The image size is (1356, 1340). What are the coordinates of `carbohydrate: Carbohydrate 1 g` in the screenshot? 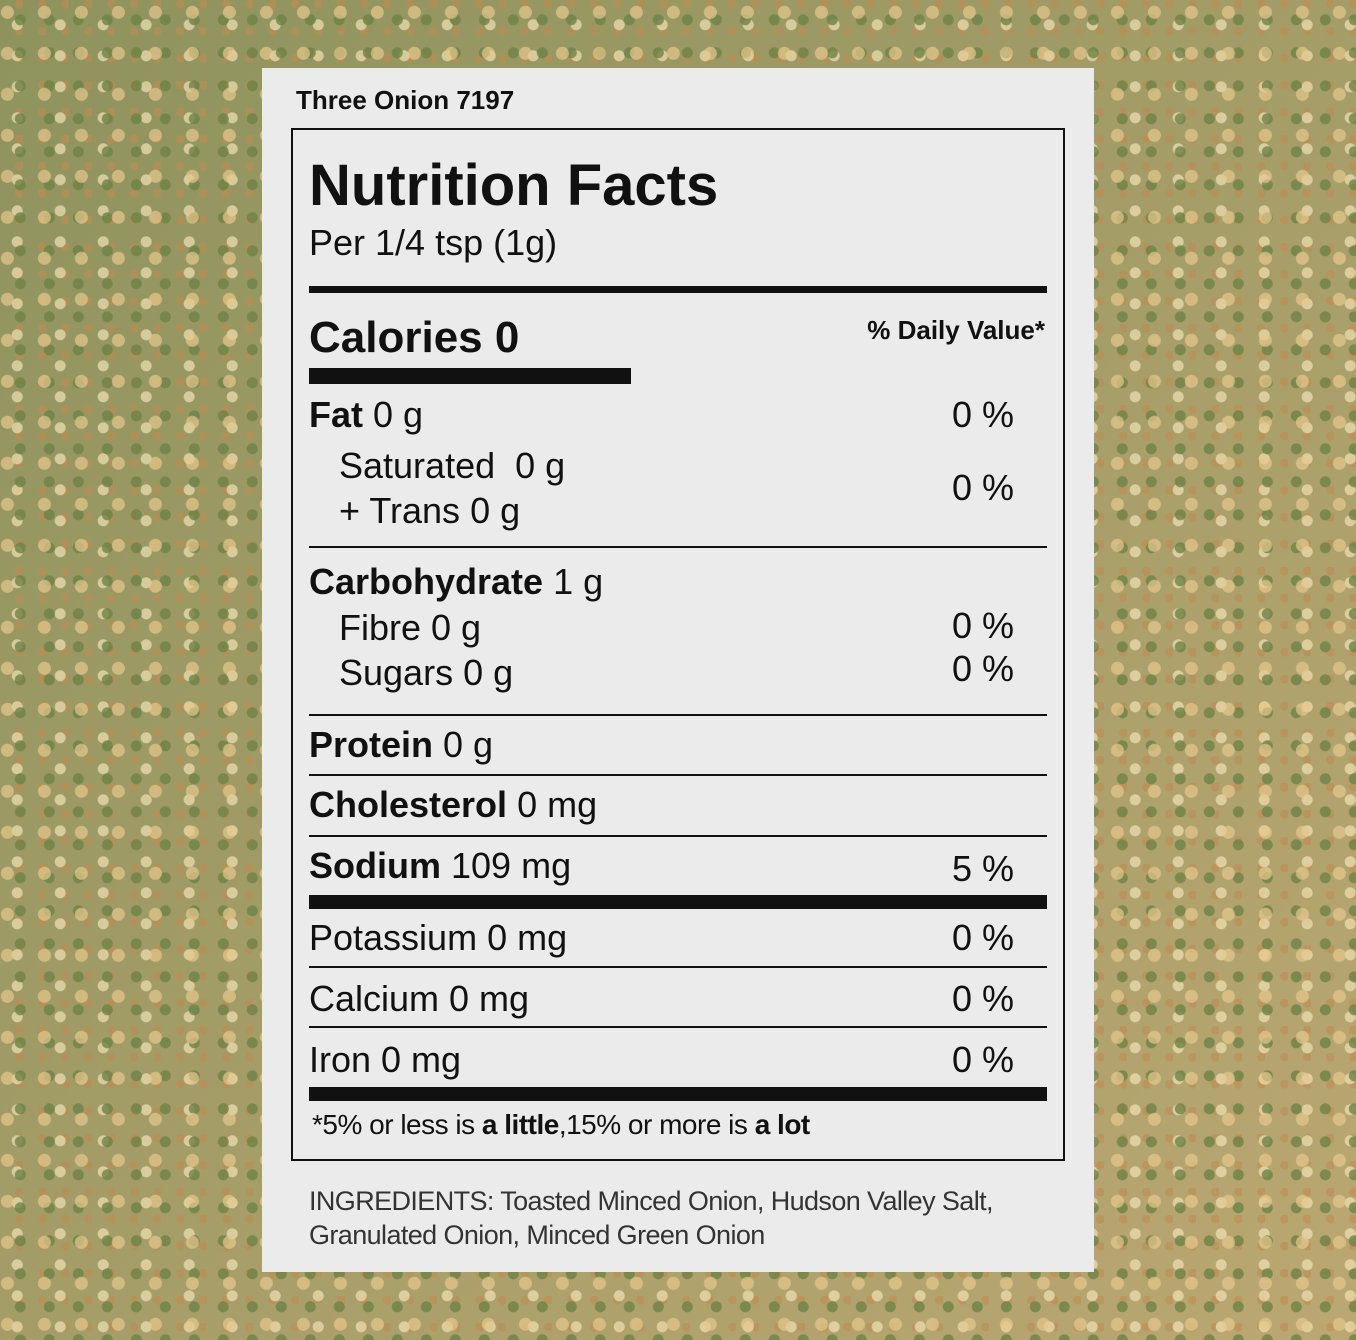 It's located at (456, 582).